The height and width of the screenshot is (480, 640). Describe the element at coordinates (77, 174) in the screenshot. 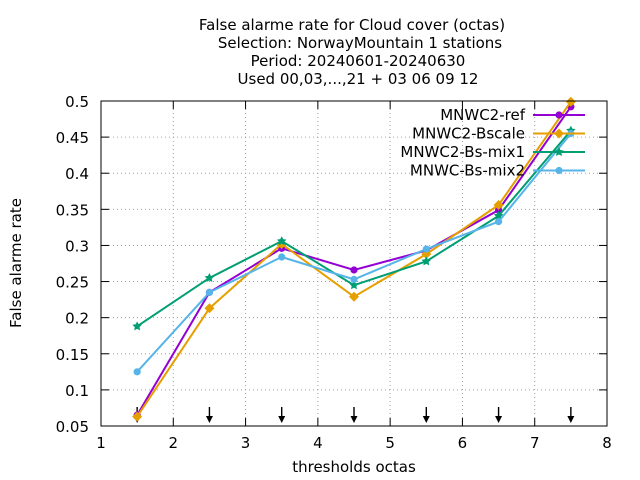

I see `y-tick-label: 0.4` at that location.